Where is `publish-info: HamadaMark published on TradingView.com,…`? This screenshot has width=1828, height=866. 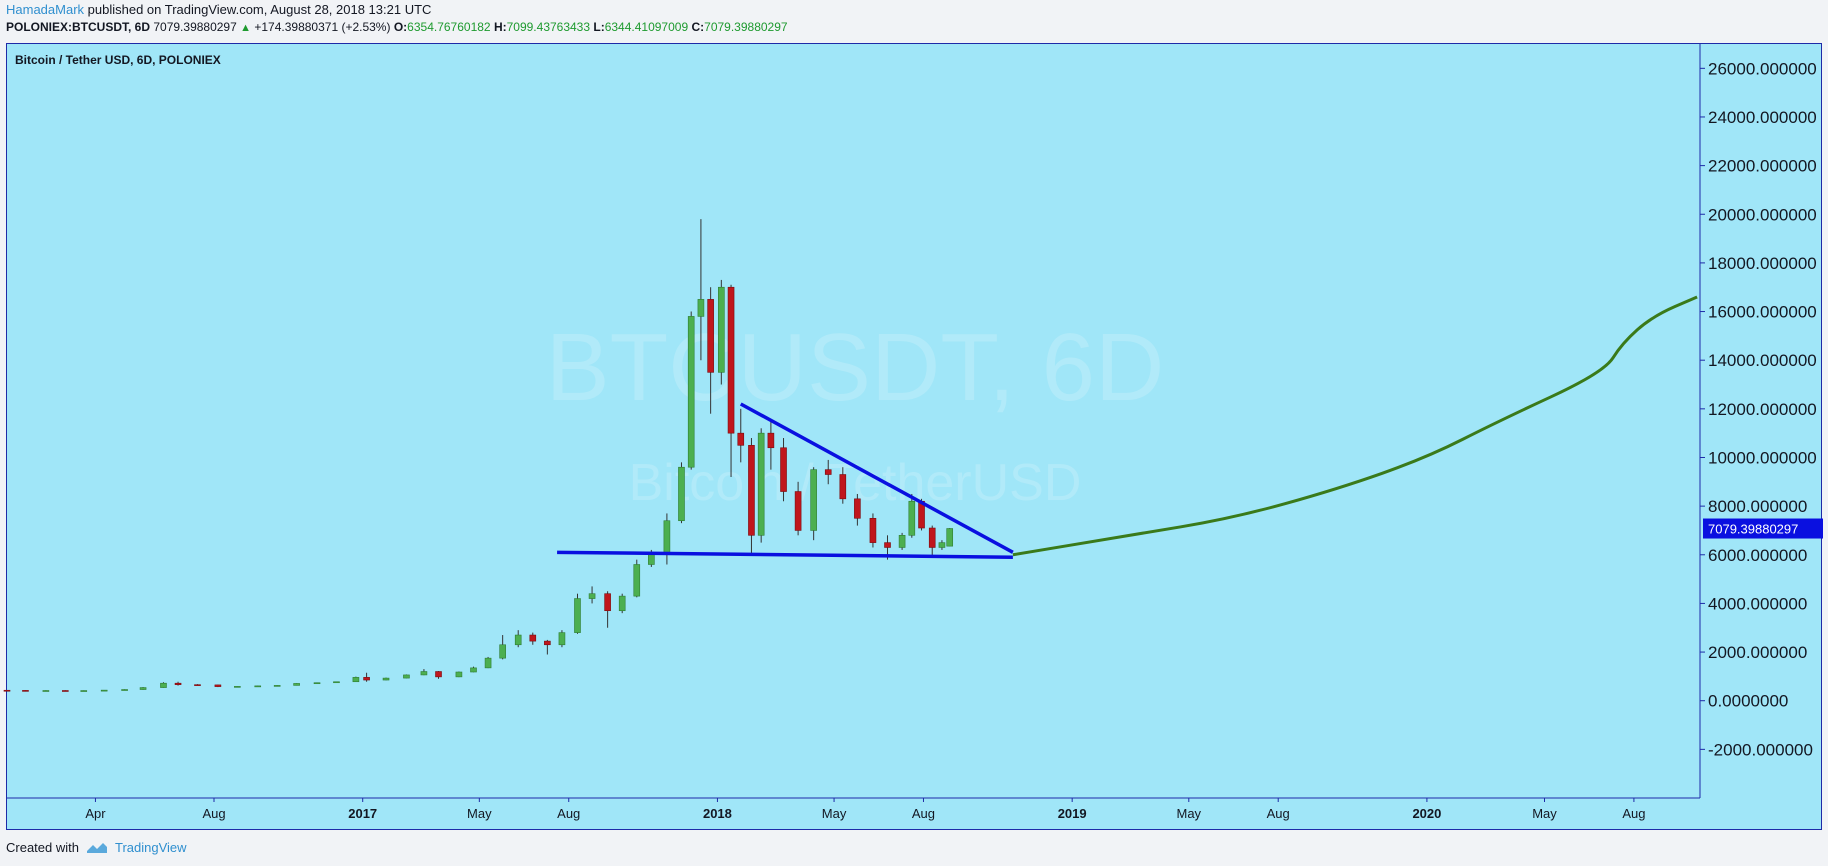 publish-info: HamadaMark published on TradingView.com,… is located at coordinates (218, 9).